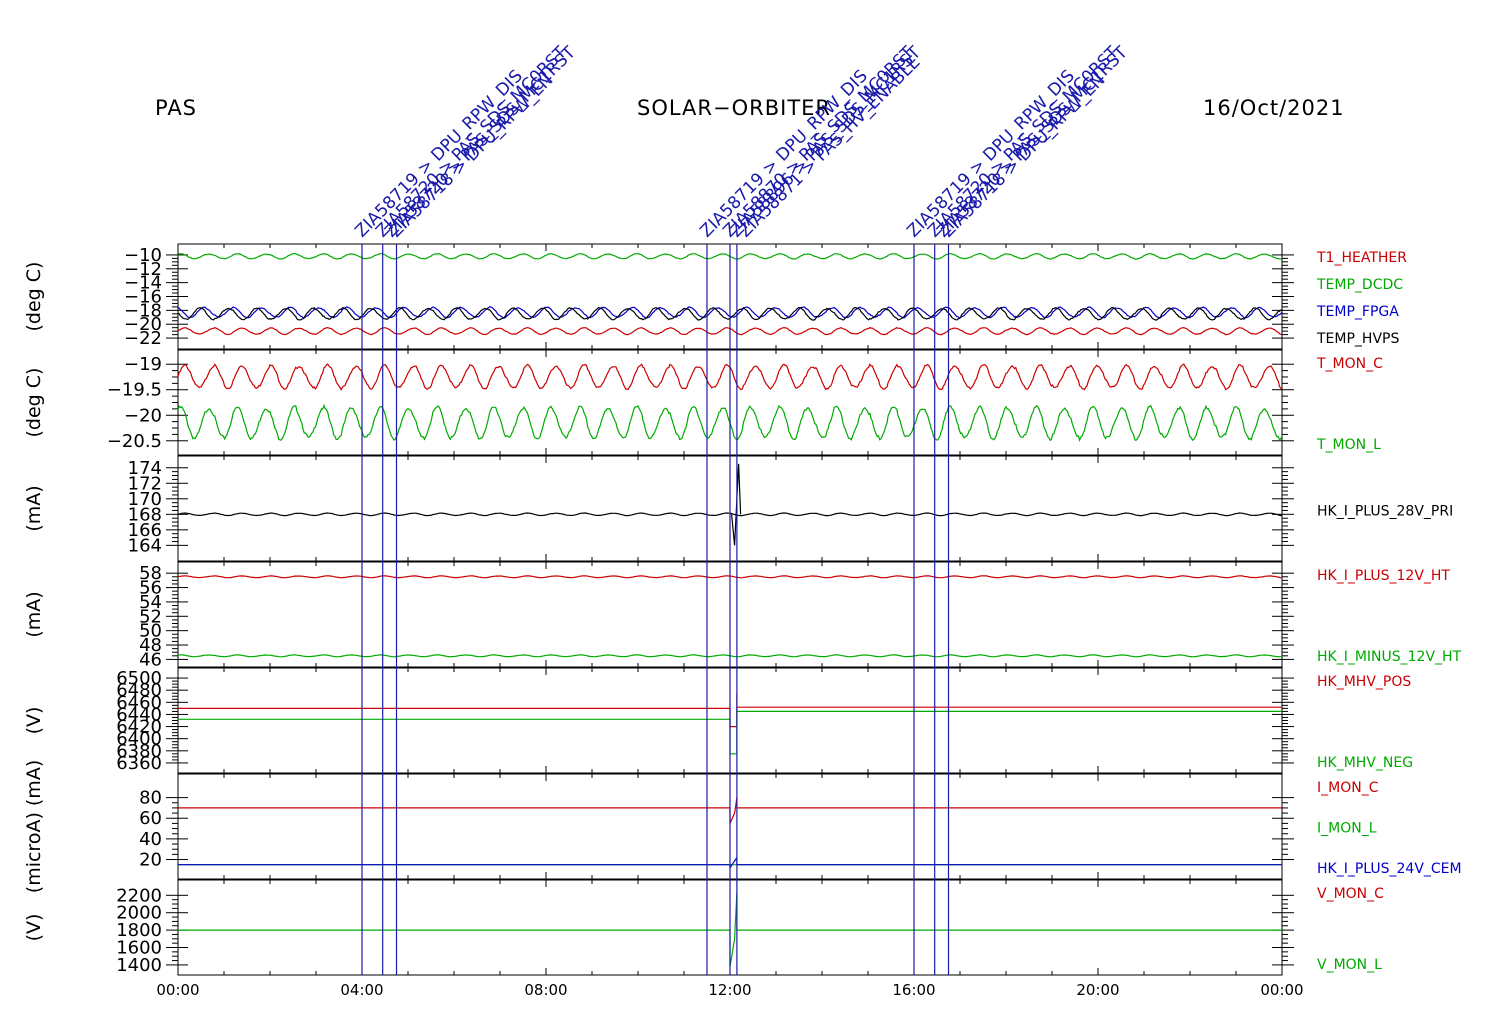  I want to click on y-tick-label: 2000, so click(139, 913).